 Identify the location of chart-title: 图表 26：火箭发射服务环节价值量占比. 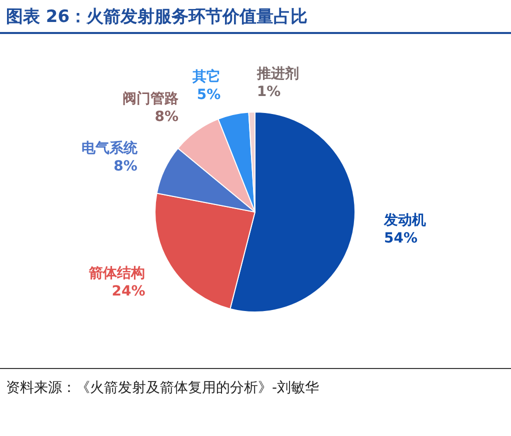
(157, 17).